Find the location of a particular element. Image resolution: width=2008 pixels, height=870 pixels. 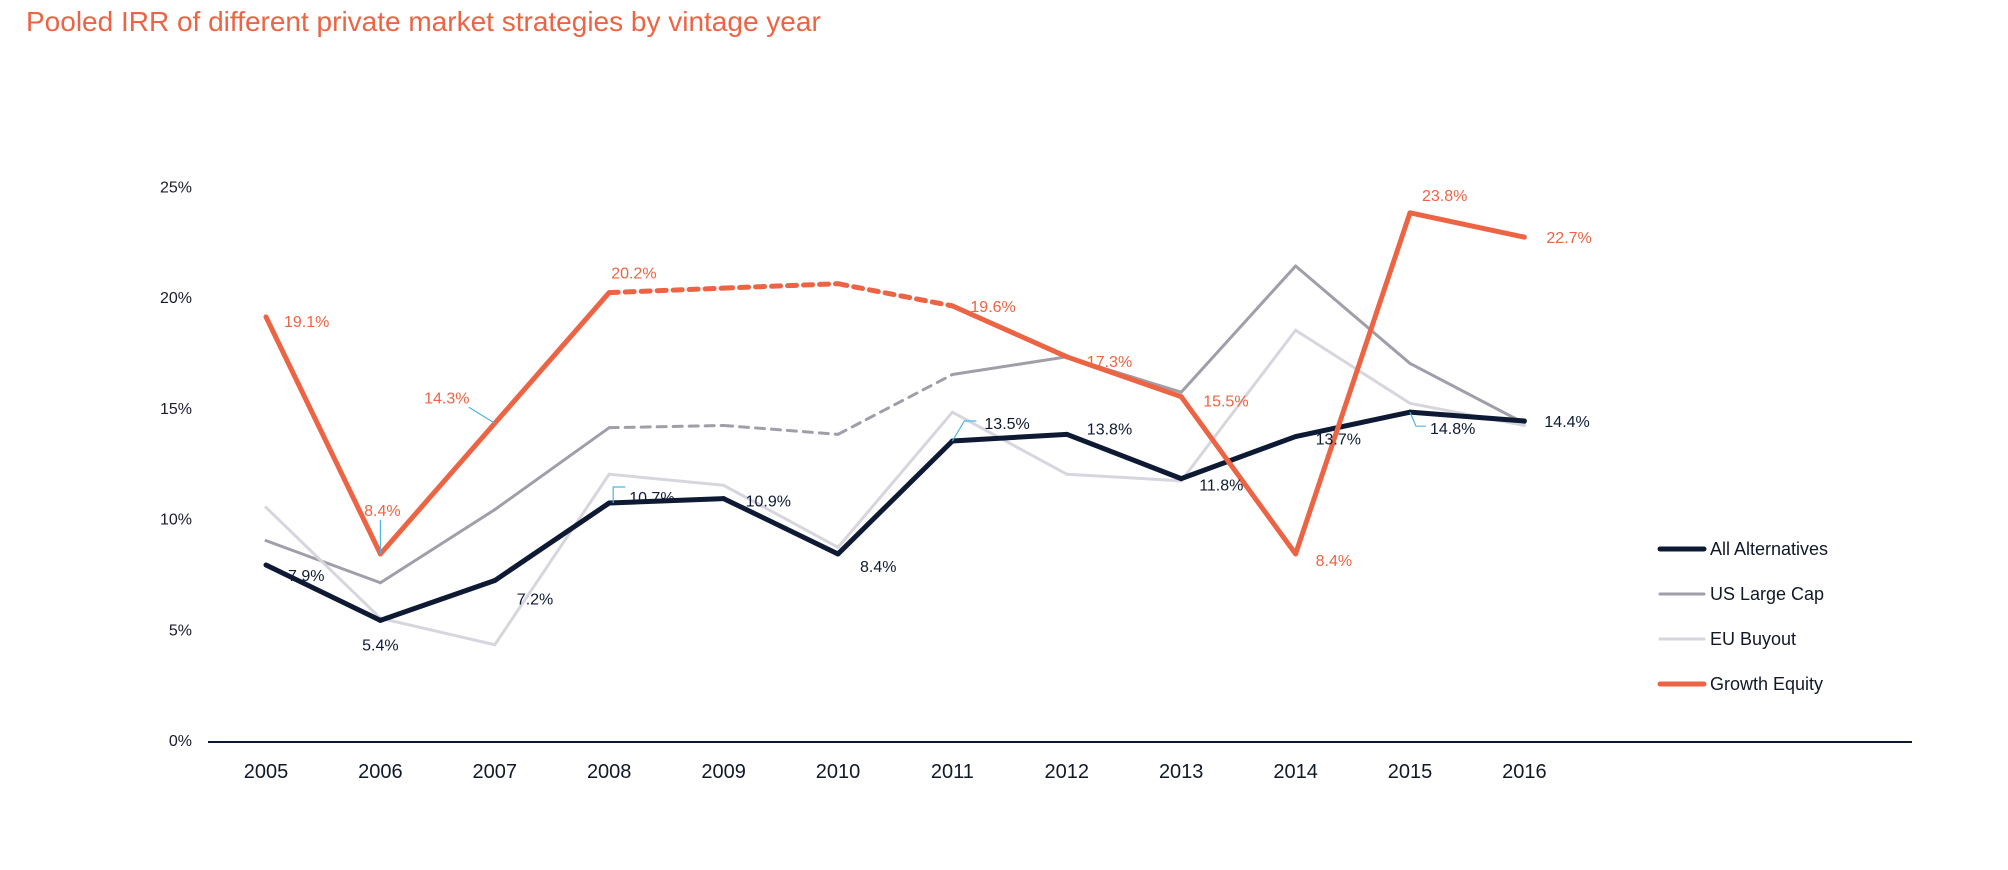

data-label-all-alternatives: 14.8% is located at coordinates (1452, 429).